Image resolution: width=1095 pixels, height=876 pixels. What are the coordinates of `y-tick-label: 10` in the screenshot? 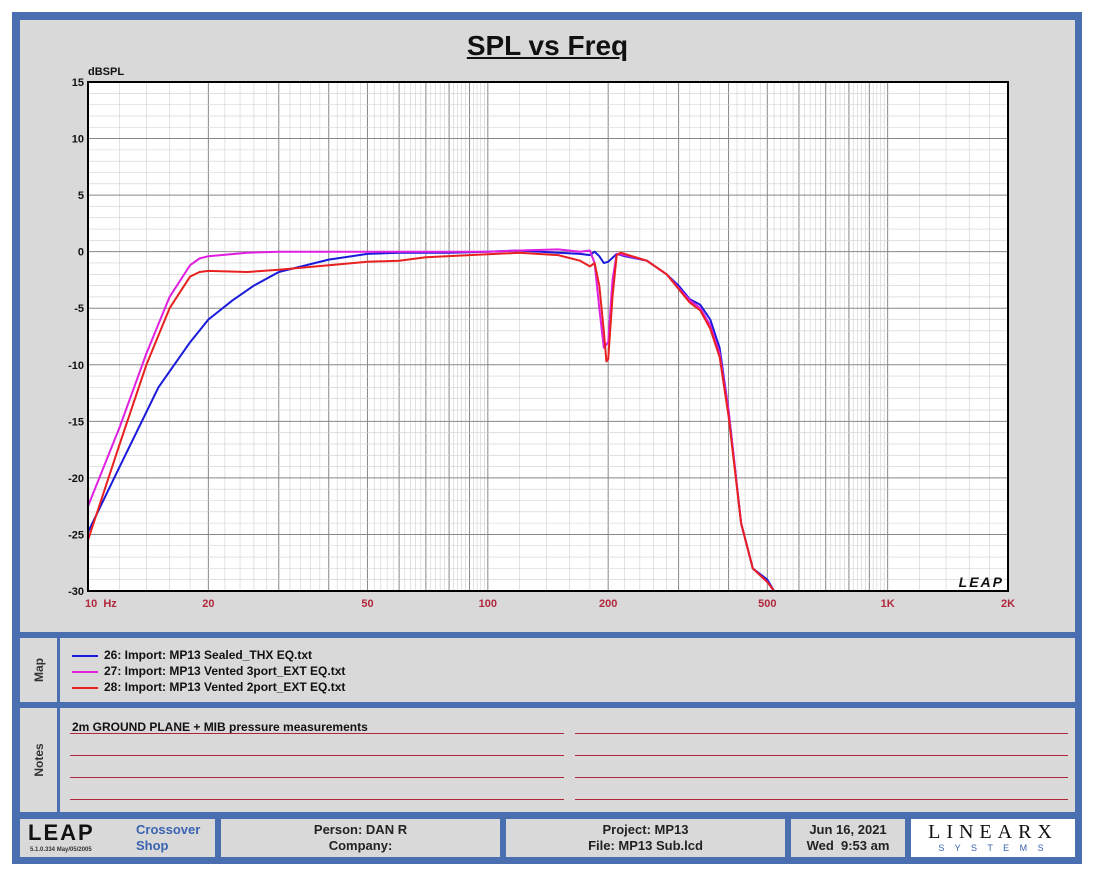 It's located at (78, 140).